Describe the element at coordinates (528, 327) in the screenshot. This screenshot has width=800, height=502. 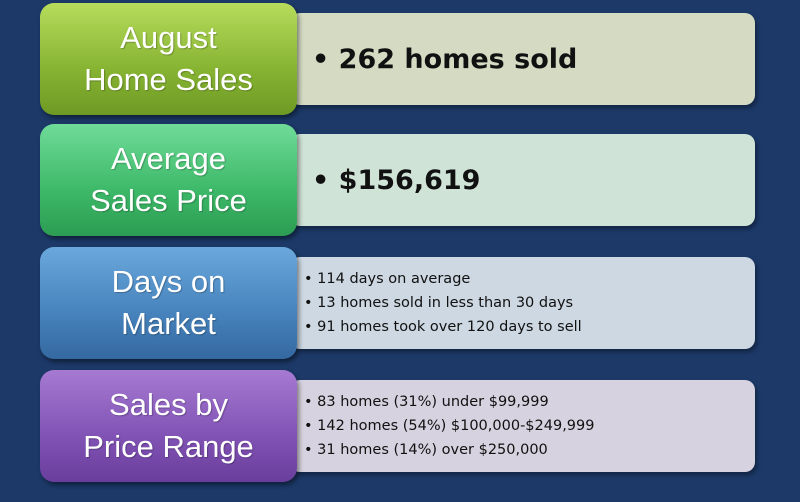
I see `bullet-item: 91 homes took over 120 days to sell` at that location.